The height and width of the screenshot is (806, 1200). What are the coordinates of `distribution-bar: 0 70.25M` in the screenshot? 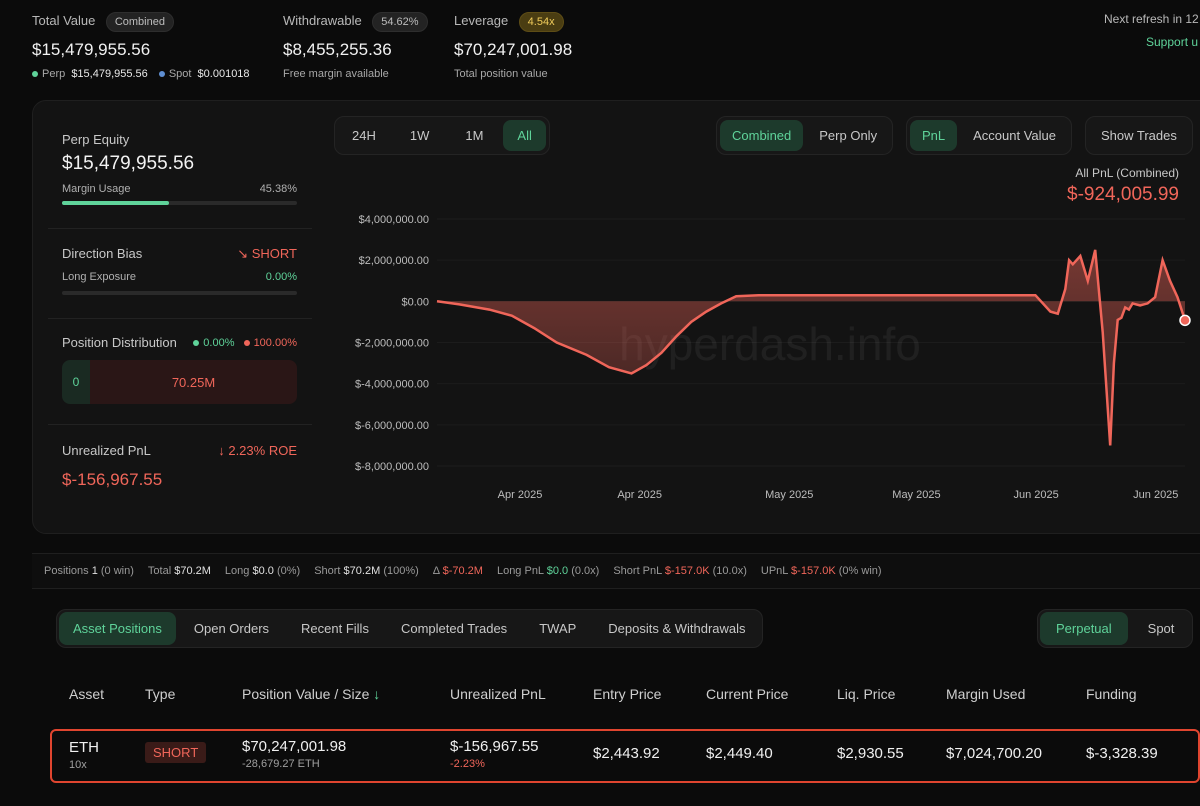 It's located at (179, 382).